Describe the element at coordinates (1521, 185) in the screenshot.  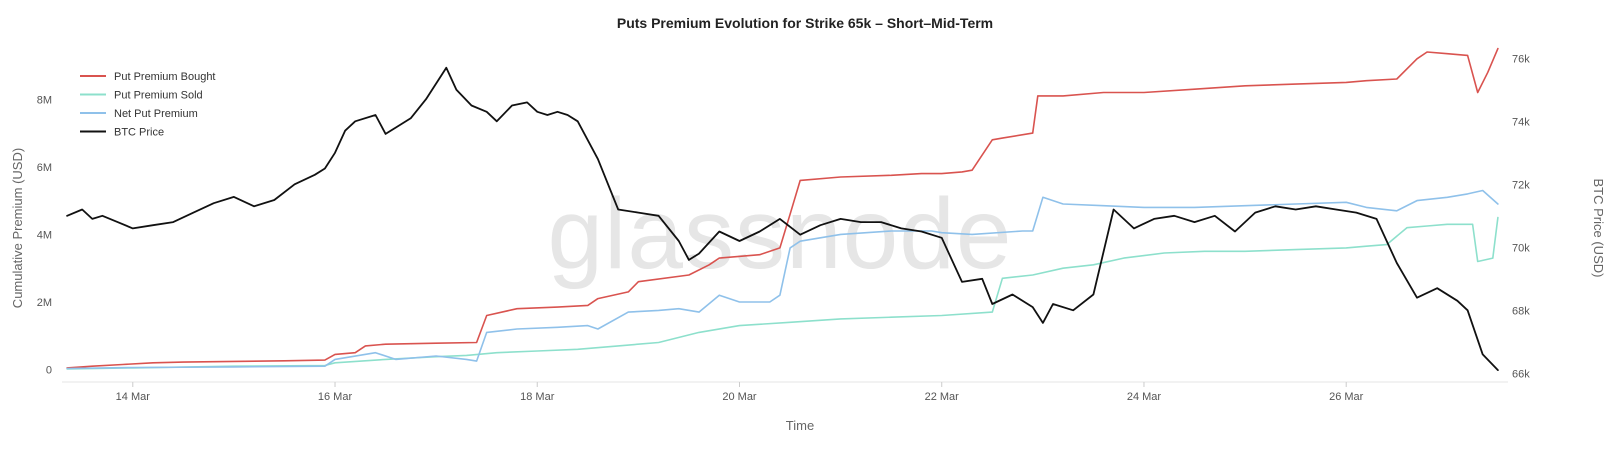
I see `y-right-tick-label: 72k` at that location.